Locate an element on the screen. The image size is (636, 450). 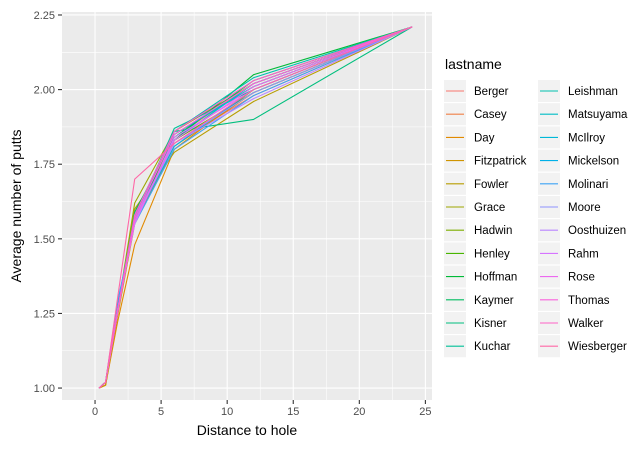
legend-label: Grace is located at coordinates (489, 208).